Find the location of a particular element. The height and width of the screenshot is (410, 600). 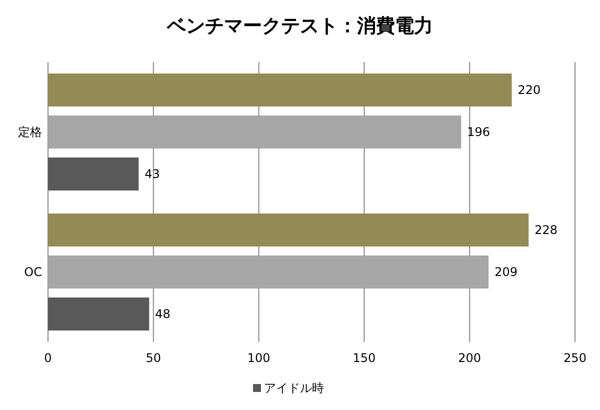

legend-label: アイドル時 is located at coordinates (294, 388).